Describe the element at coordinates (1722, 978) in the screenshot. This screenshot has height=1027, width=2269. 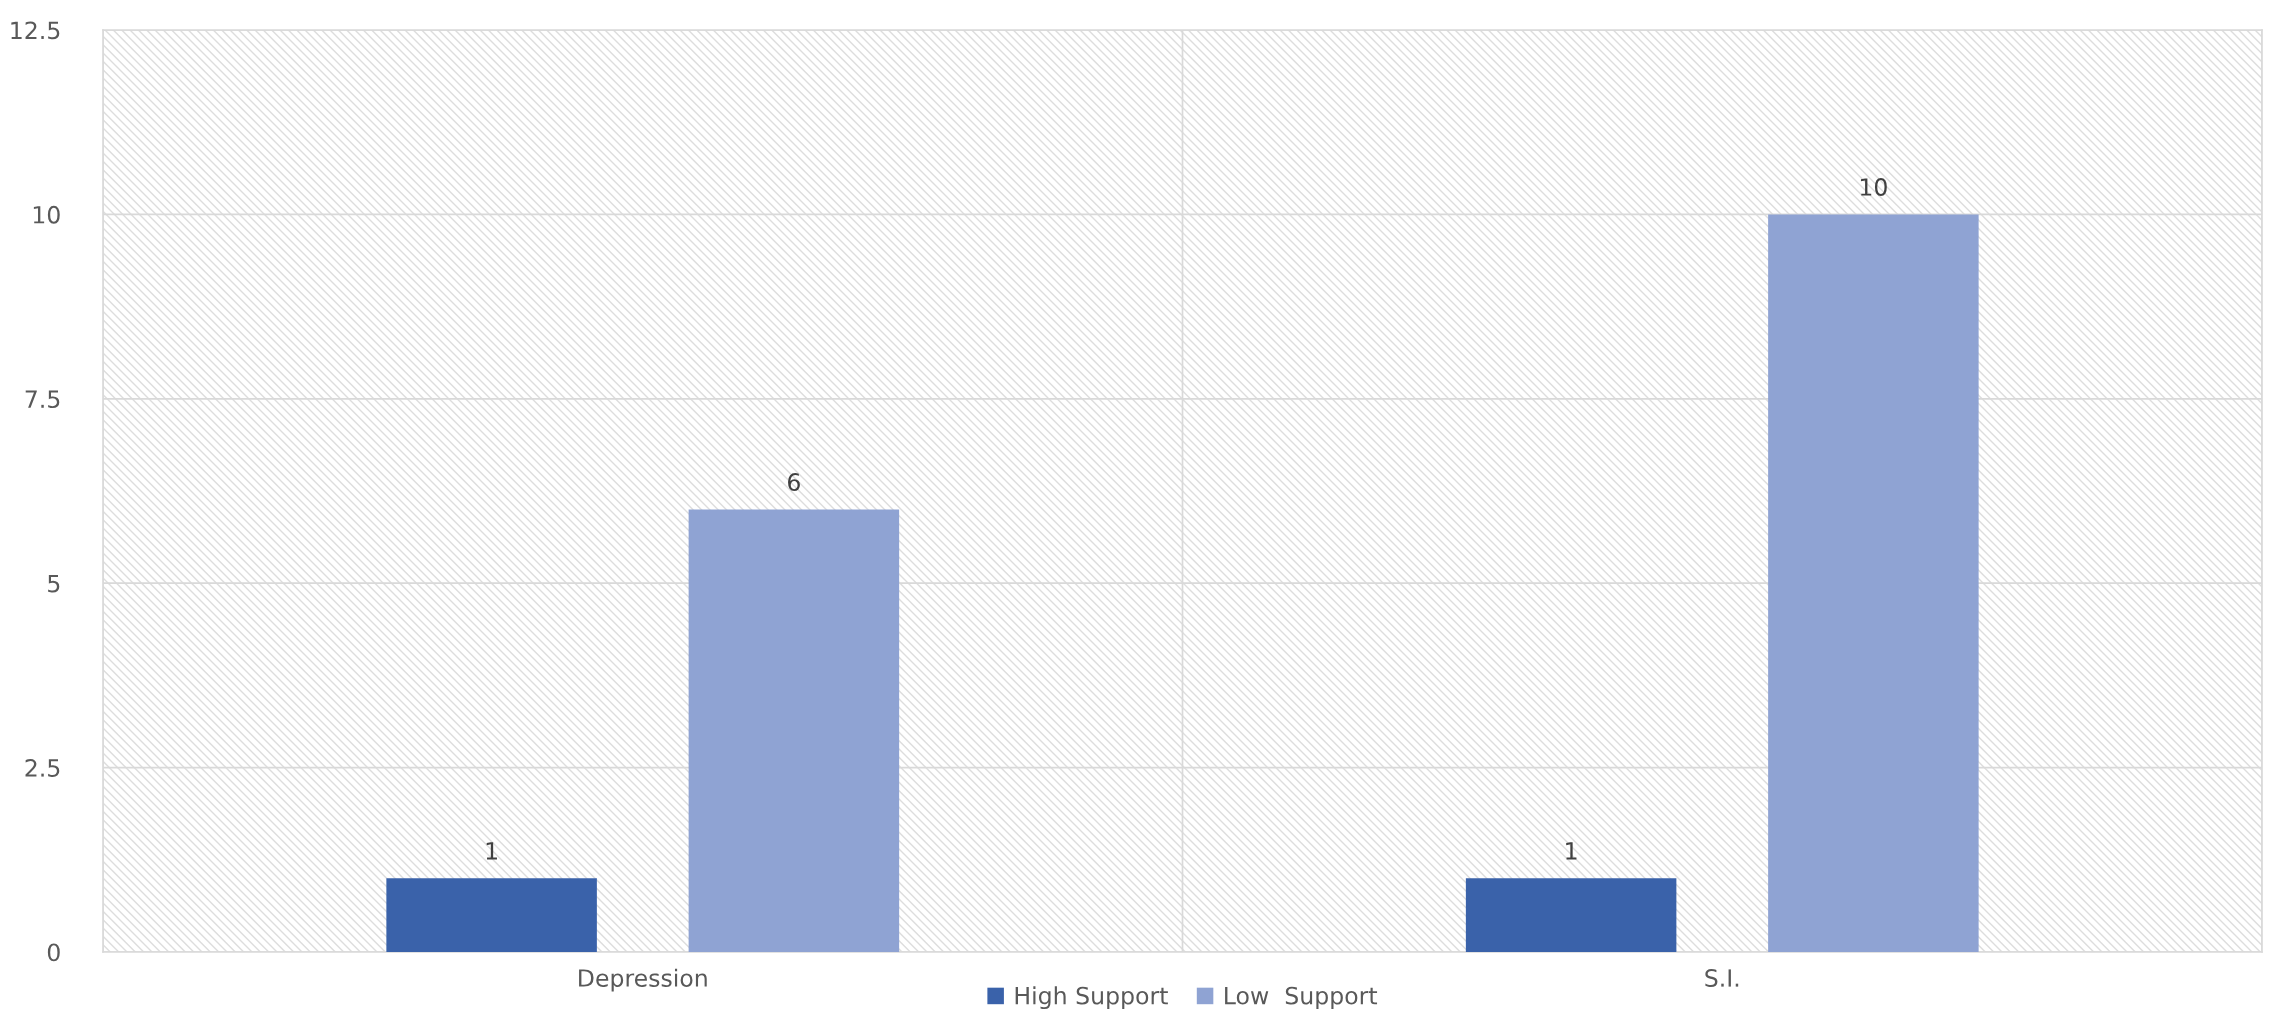
I see `x-tick-label: S.I.` at that location.